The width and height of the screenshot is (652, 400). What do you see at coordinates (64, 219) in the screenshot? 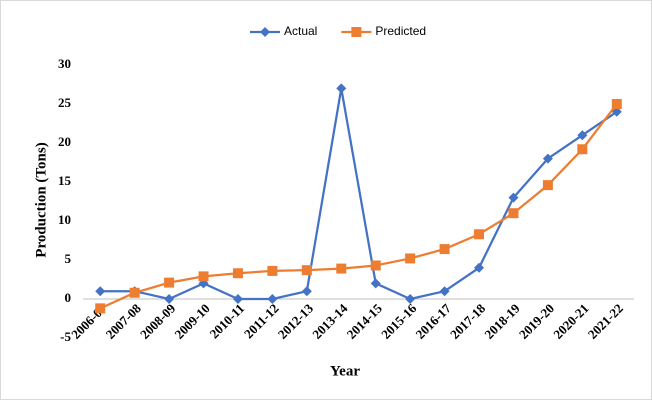
I see `y-tick-label: 10` at bounding box center [64, 219].